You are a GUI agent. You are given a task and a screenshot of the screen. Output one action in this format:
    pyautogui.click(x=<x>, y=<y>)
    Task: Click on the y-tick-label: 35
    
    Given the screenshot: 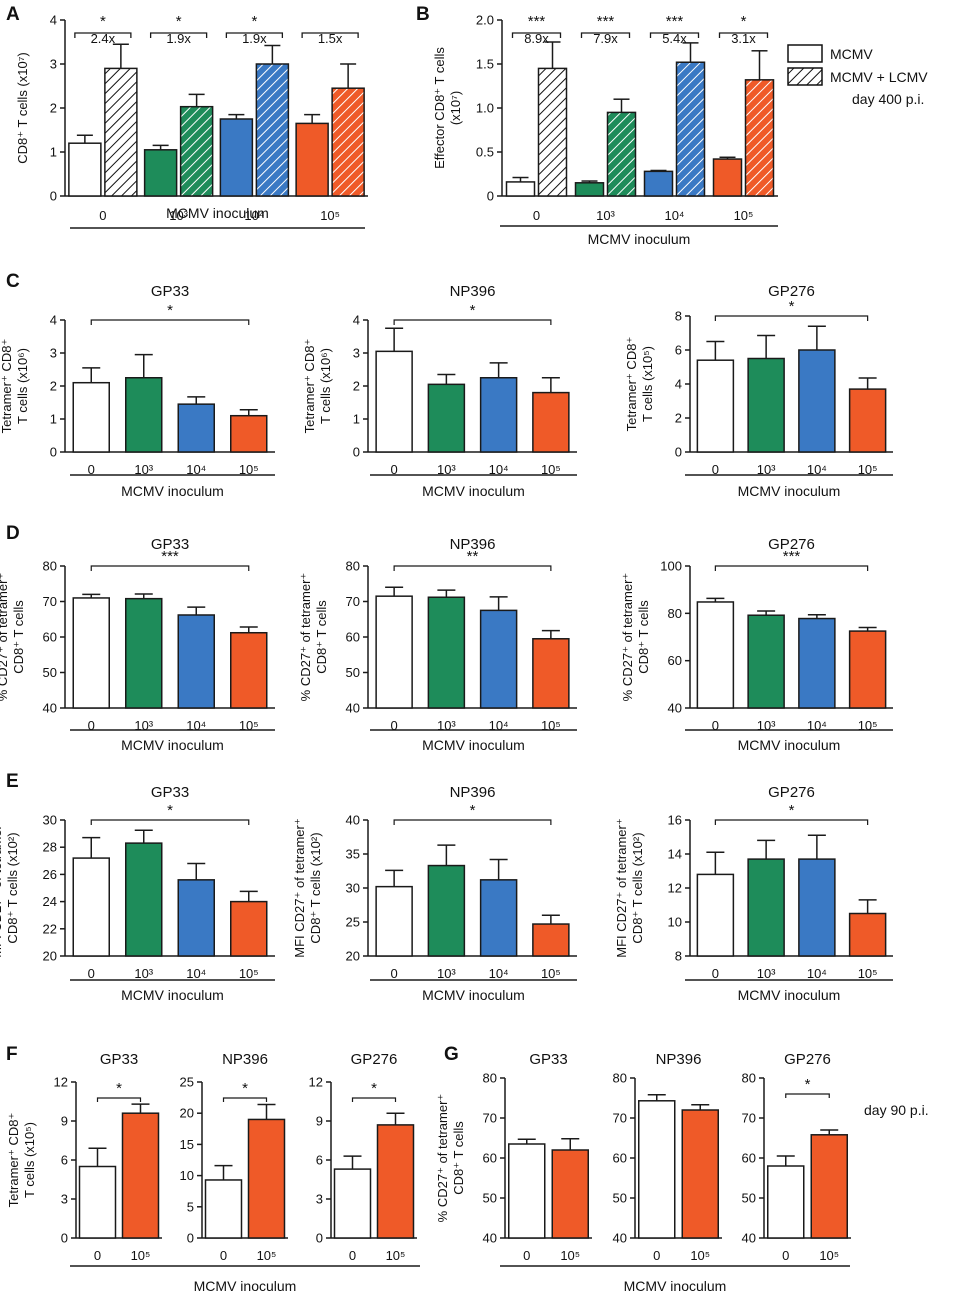 What is the action you would take?
    pyautogui.click(x=353, y=854)
    